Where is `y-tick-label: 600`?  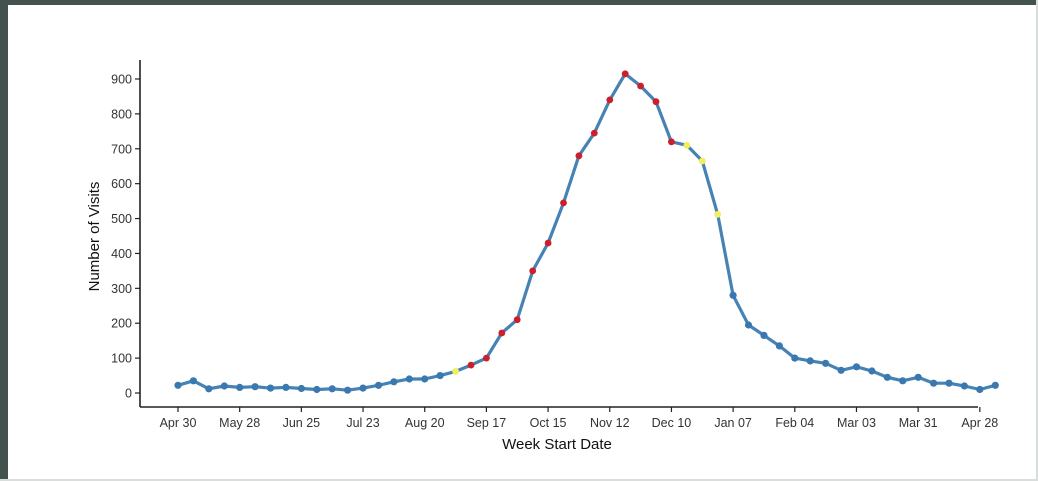
y-tick-label: 600 is located at coordinates (121, 184).